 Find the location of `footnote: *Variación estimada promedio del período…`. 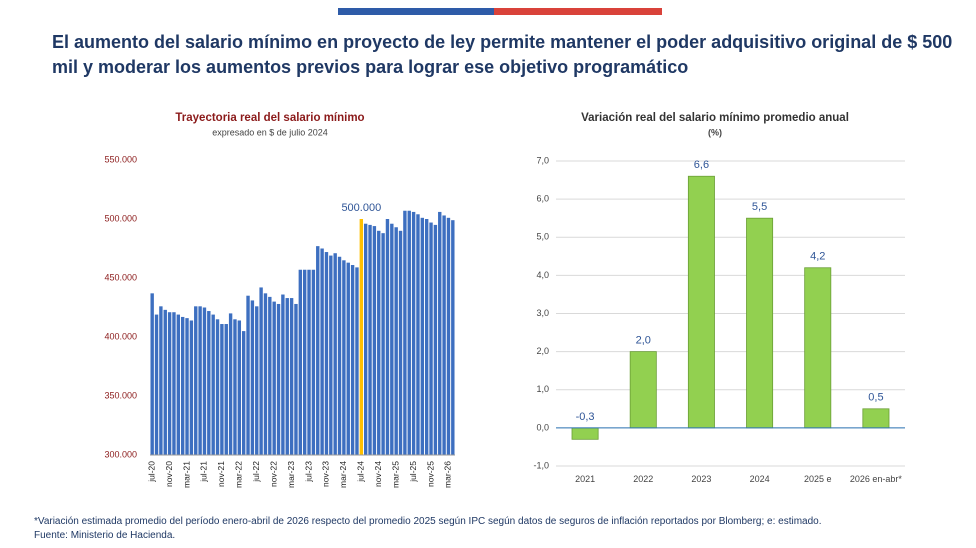

footnote: *Variación estimada promedio del período… is located at coordinates (428, 521).